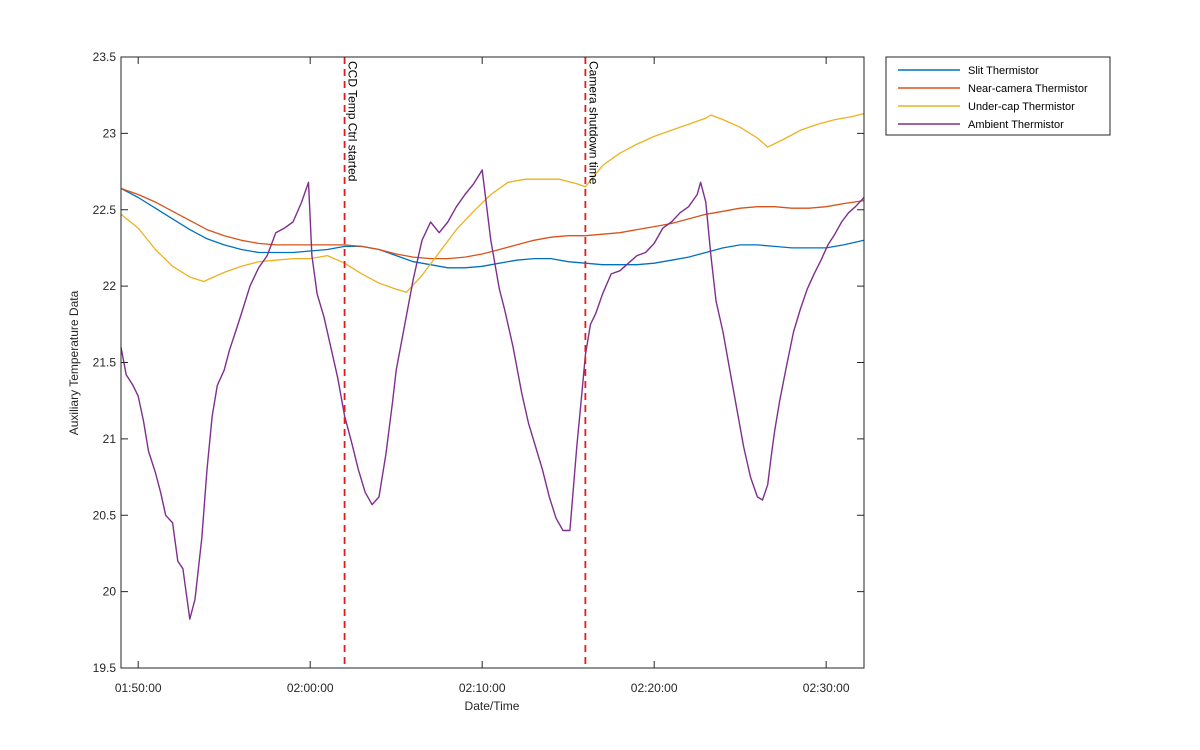 The image size is (1200, 750). I want to click on x-tick-label: 02:30:00, so click(826, 688).